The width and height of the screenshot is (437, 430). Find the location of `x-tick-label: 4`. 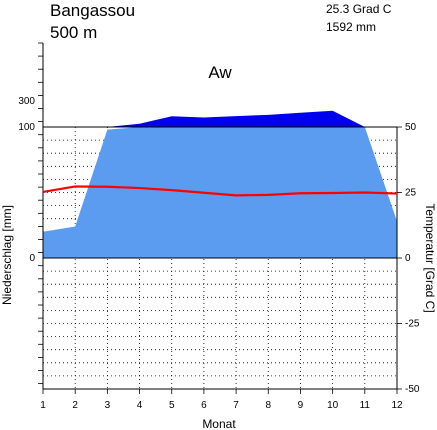

x-tick-label: 4 is located at coordinates (140, 405).